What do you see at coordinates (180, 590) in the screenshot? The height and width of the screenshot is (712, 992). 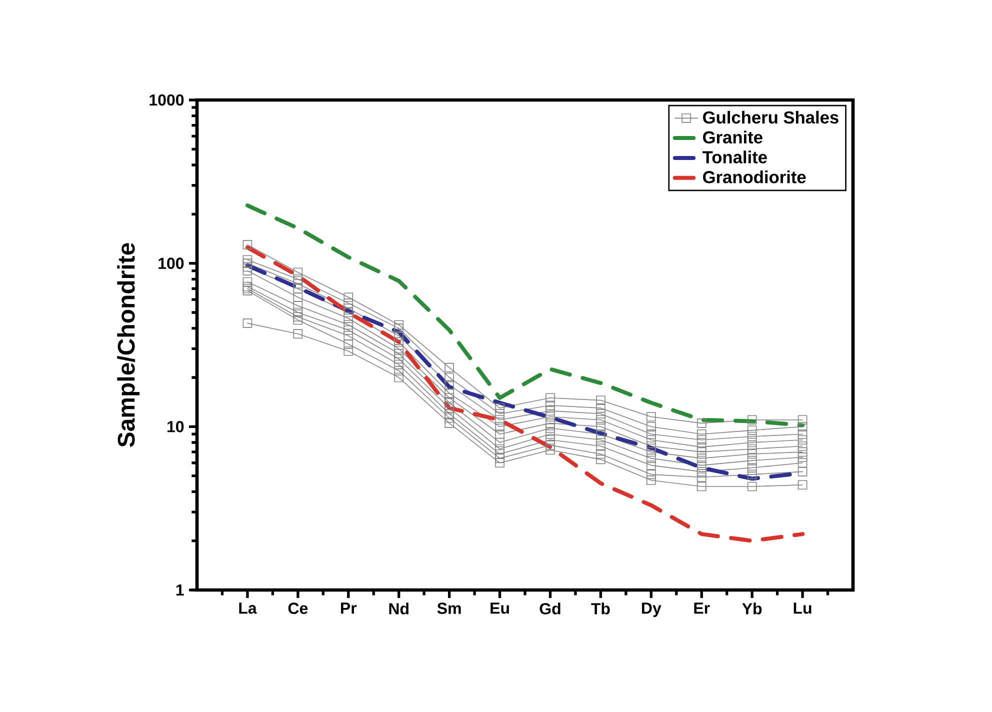 I see `y-tick-label: 1` at bounding box center [180, 590].